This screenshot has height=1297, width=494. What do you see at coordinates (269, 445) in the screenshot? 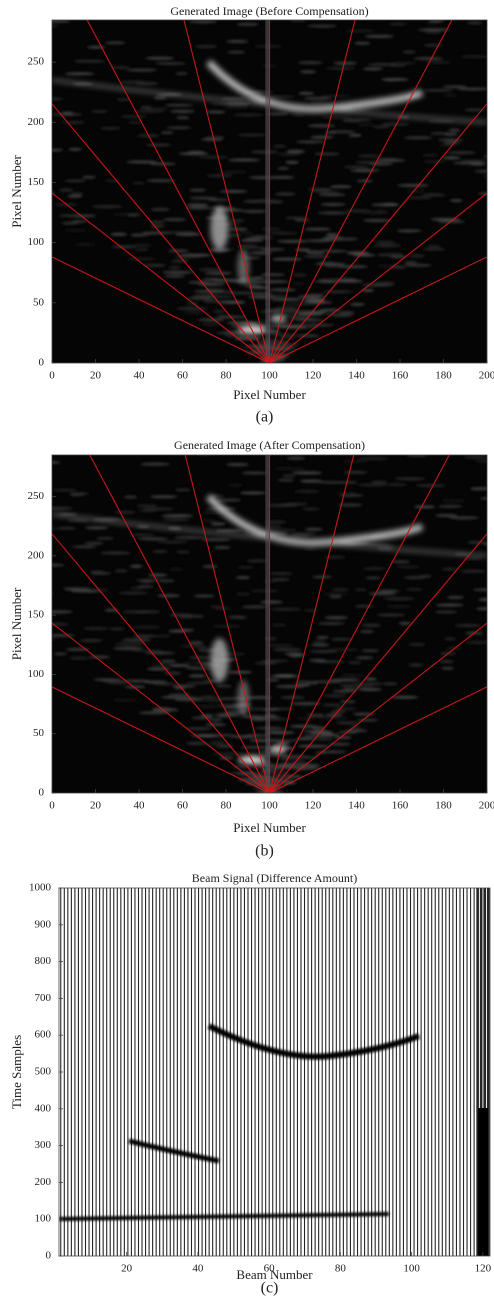
I see `chart-title: Generated Image (After Compensation)` at bounding box center [269, 445].